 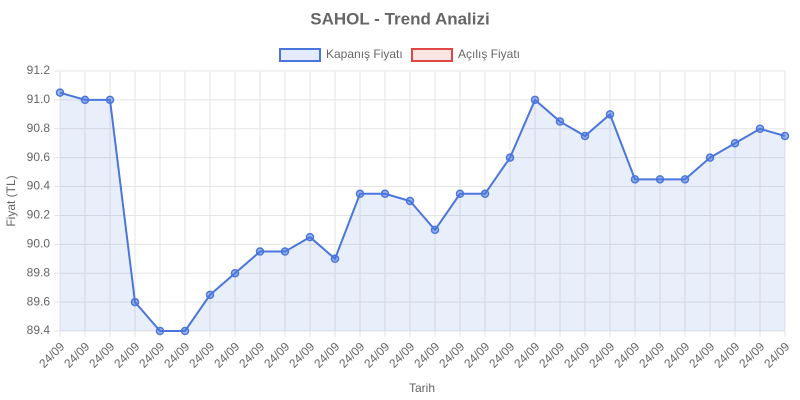 What do you see at coordinates (39, 215) in the screenshot?
I see `y-tick-label: 90.2` at bounding box center [39, 215].